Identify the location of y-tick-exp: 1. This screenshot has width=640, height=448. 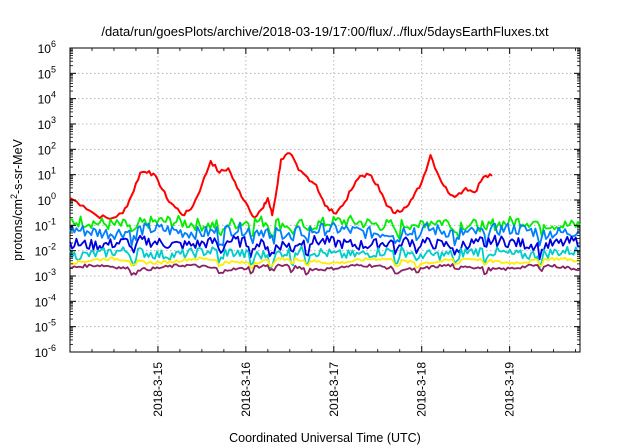
(53, 171).